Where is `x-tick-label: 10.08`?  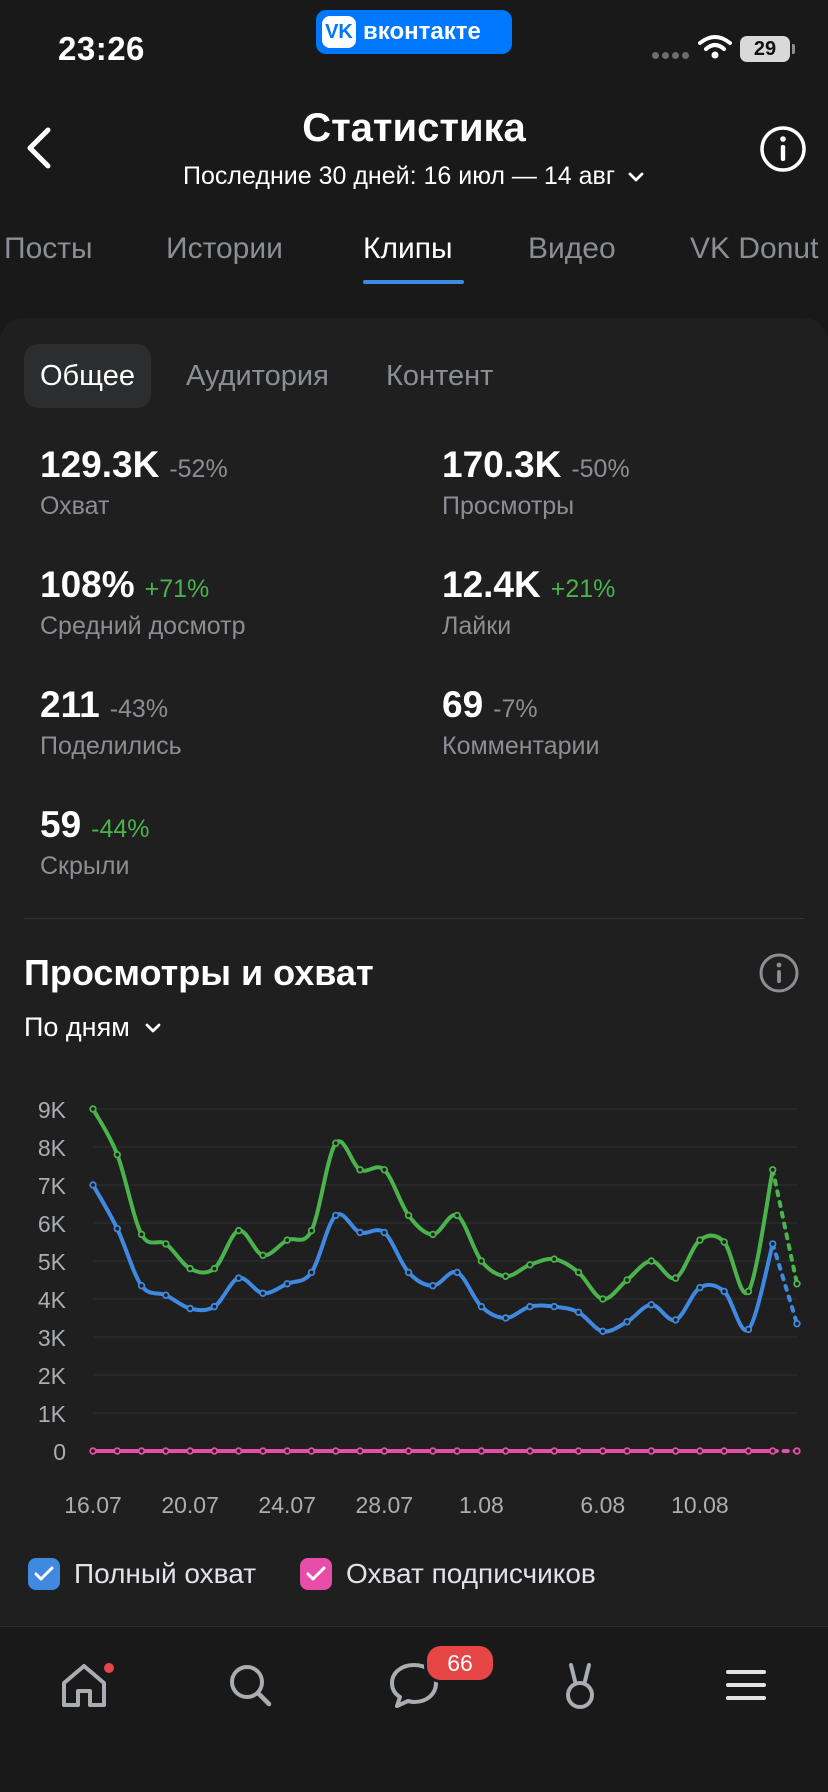
x-tick-label: 10.08 is located at coordinates (700, 1505).